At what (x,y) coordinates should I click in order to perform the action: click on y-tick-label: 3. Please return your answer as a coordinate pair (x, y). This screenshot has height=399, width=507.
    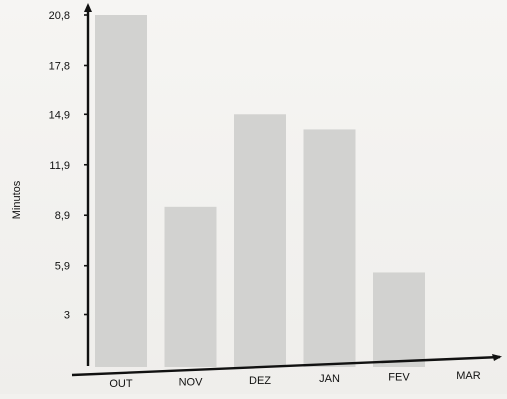
    Looking at the image, I should click on (67, 316).